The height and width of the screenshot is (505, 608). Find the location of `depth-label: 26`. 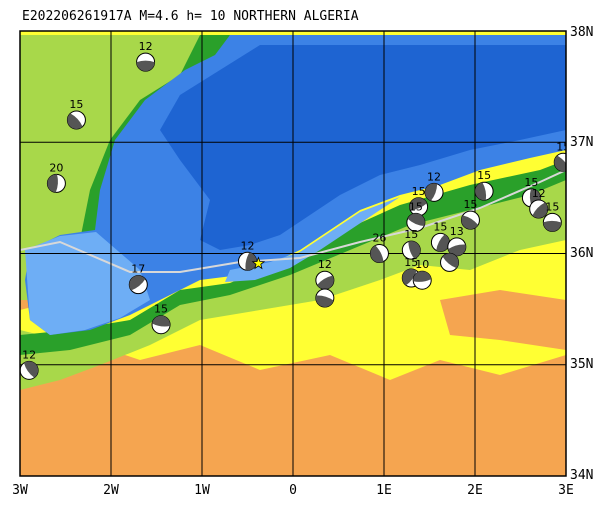

depth-label: 26 is located at coordinates (379, 238).